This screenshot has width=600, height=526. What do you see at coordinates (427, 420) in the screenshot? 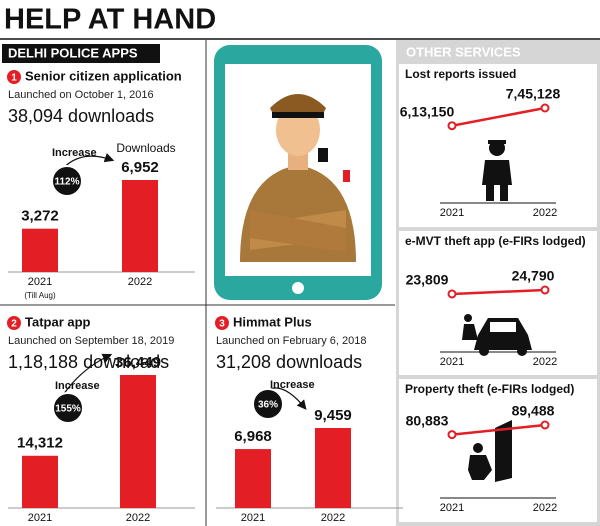
I see `value-label: 80,883` at bounding box center [427, 420].